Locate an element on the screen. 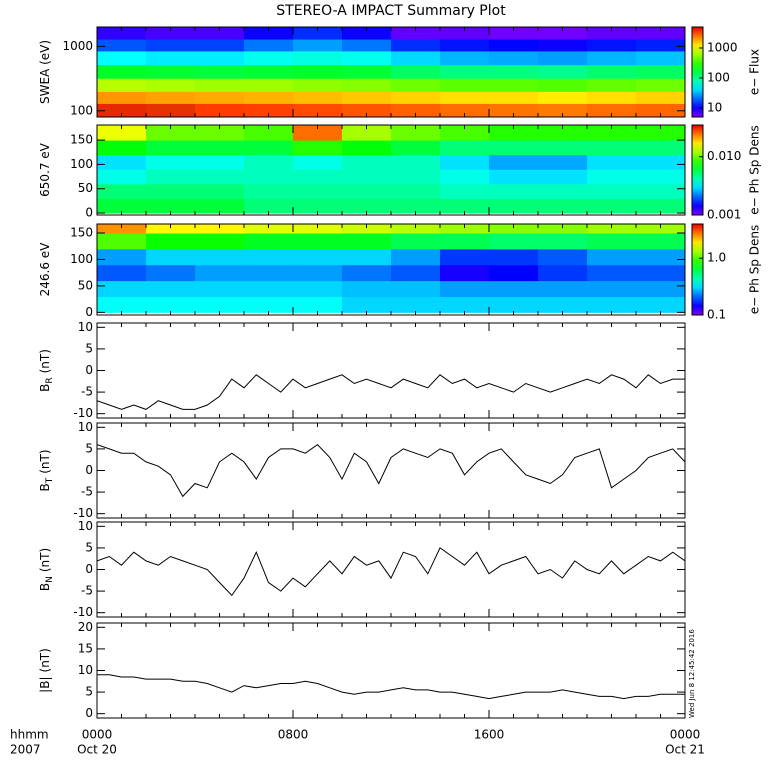 This screenshot has width=780, height=780. y-tick-label: 150 is located at coordinates (81, 140).